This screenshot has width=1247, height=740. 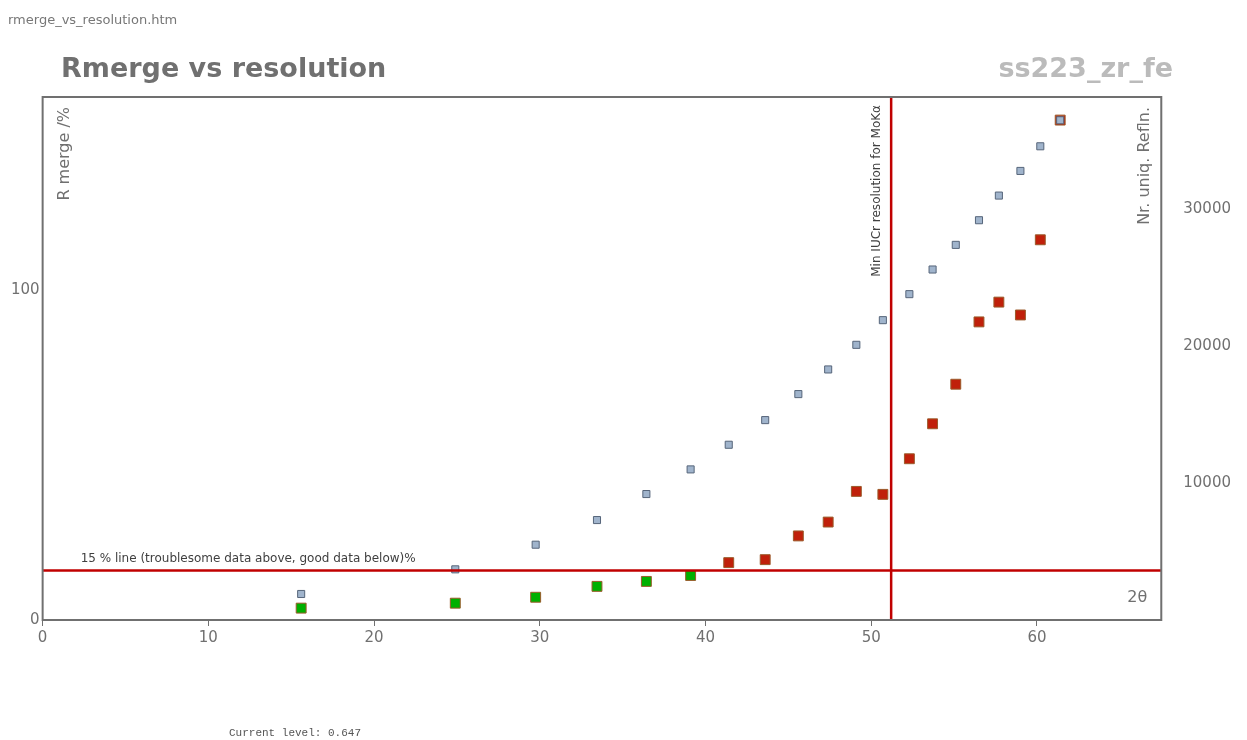 What do you see at coordinates (1144, 166) in the screenshot?
I see `y2-axis-title: Nr. uniq. Refln.` at bounding box center [1144, 166].